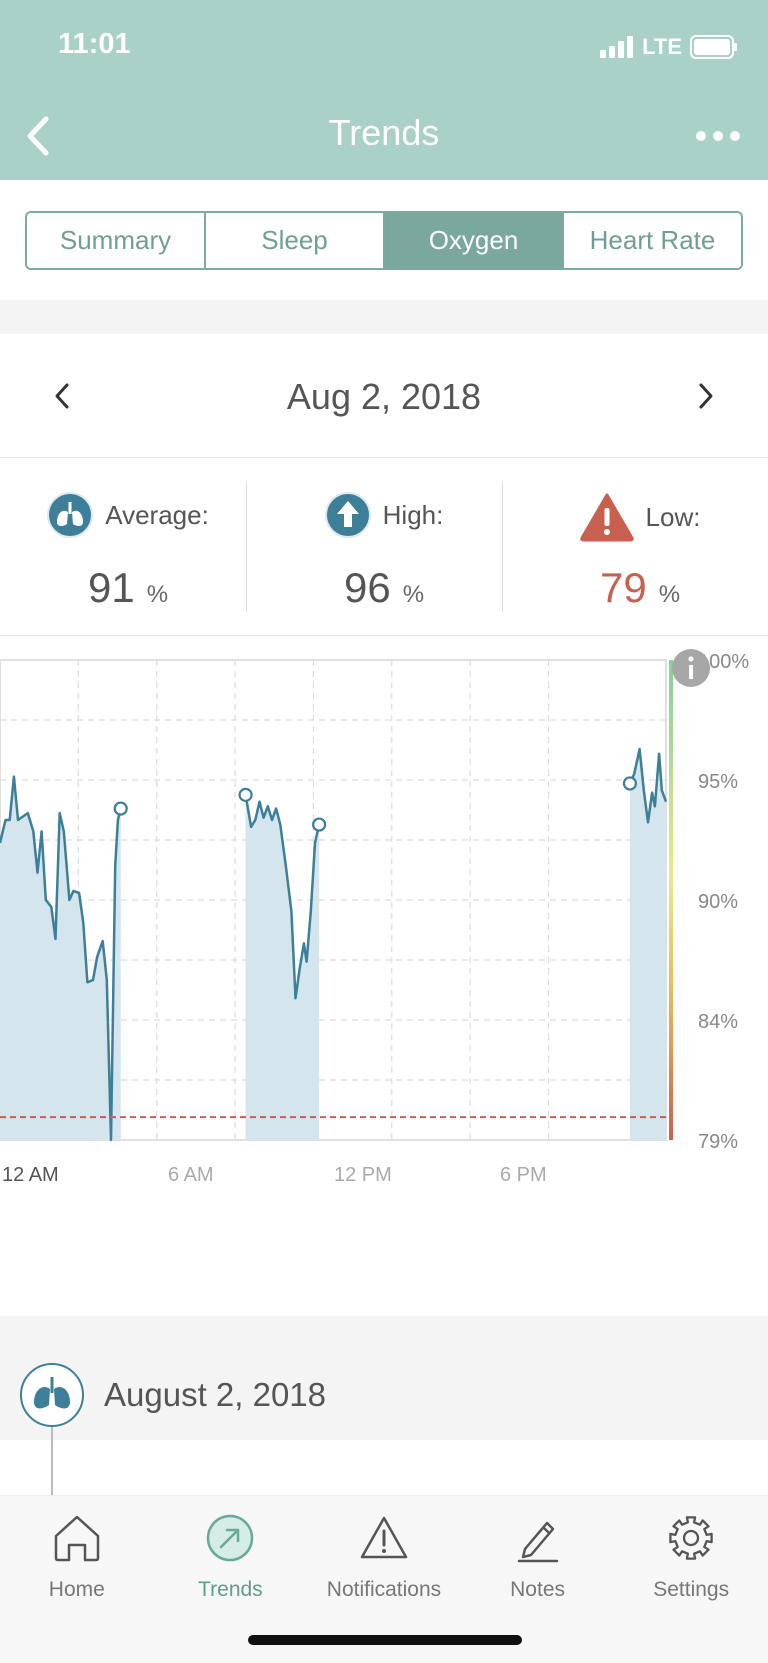 This screenshot has width=768, height=1663. I want to click on pencil-icon, so click(537, 1542).